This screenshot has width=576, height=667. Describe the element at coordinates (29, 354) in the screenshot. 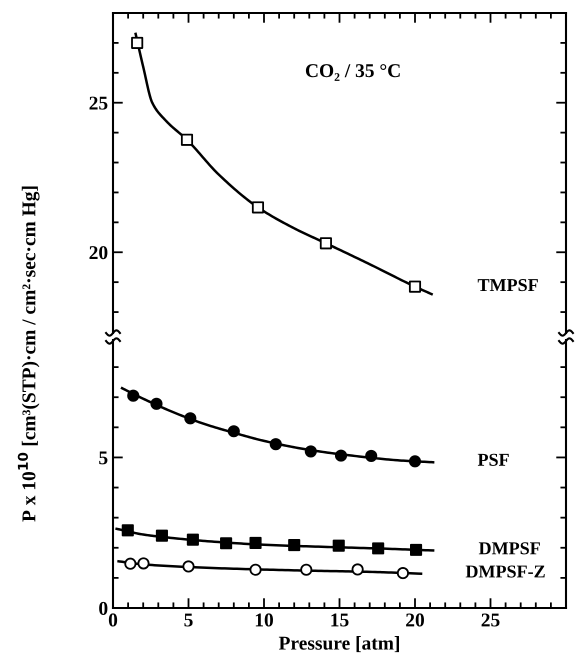

I see `y-axis-title: P x 10$^{10}$ [cm³(STP)·cm / cm²·sec·cm Hg]` at that location.